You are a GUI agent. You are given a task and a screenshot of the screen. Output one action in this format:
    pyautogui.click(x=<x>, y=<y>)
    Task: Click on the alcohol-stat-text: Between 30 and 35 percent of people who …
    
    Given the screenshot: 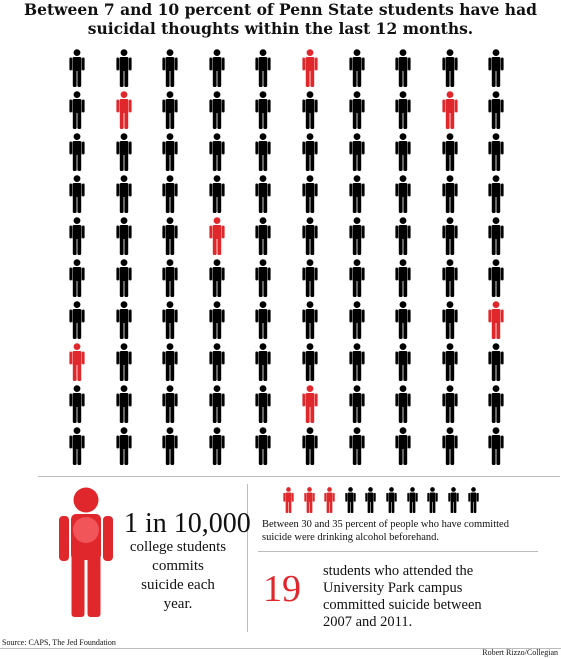 What is the action you would take?
    pyautogui.click(x=410, y=531)
    